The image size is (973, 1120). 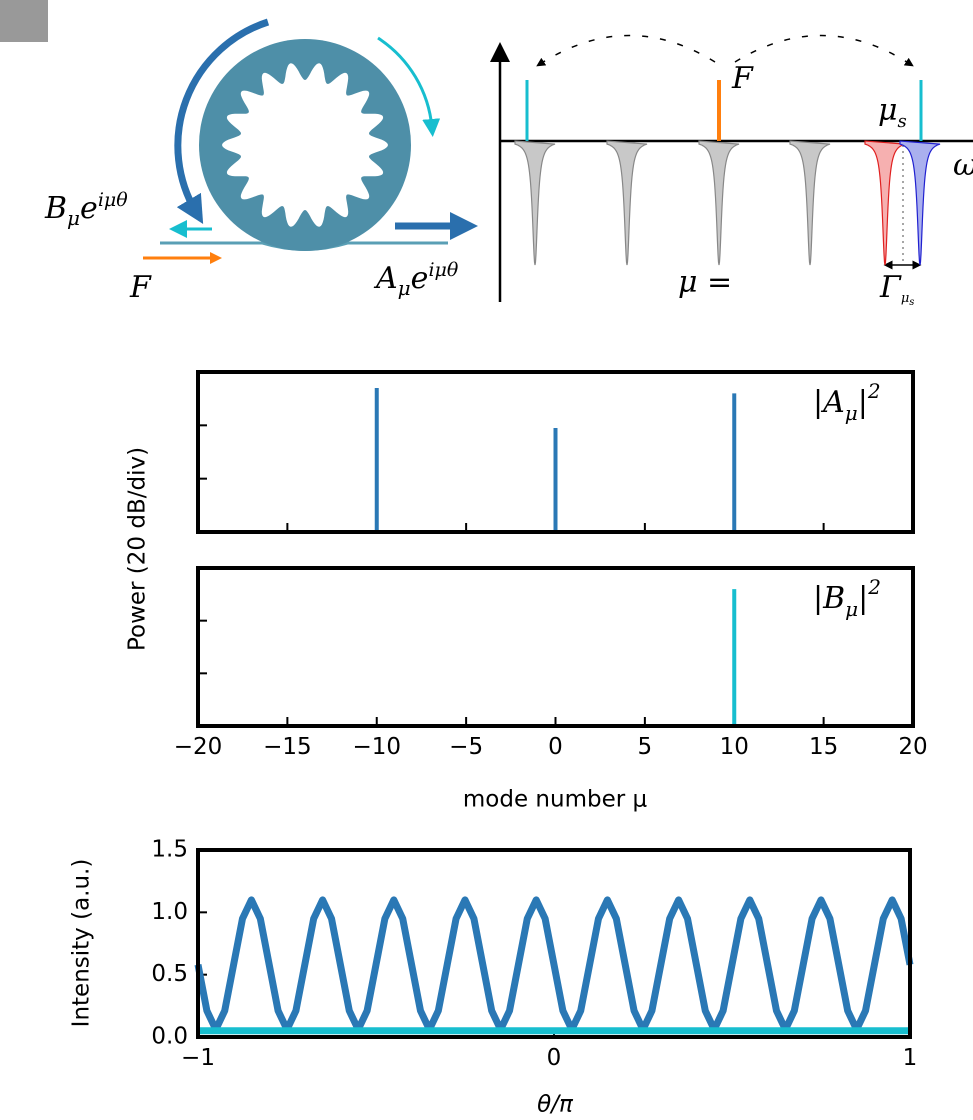 I want to click on annotation: |Bμ|2, so click(x=847, y=598).